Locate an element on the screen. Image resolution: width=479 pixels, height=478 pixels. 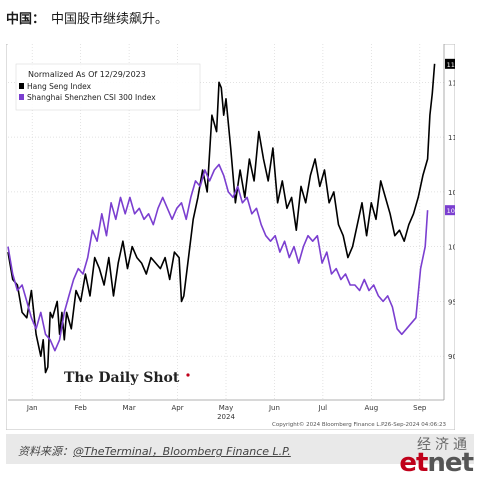
x-tick-label: May is located at coordinates (226, 408).